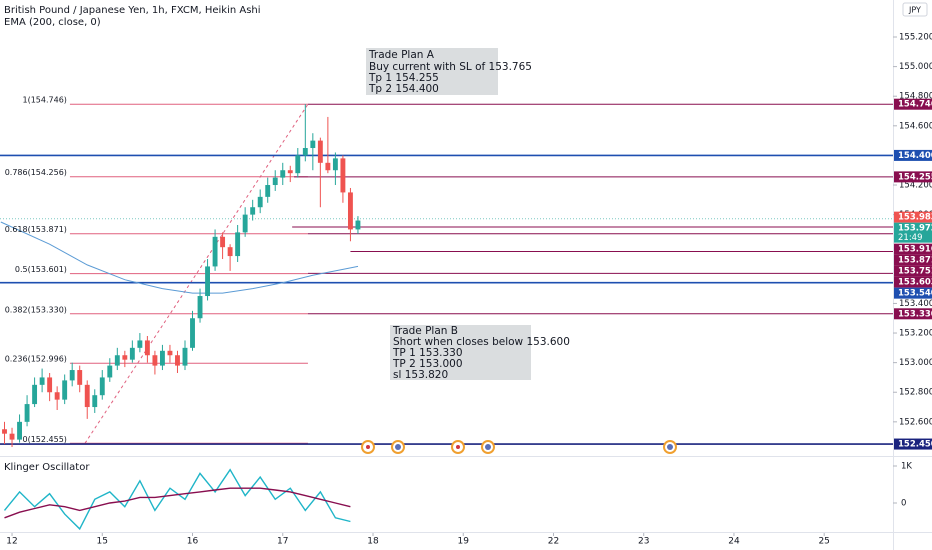 This screenshot has height=550, width=932. Describe the element at coordinates (915, 38) in the screenshot. I see `y-tick-label: 155.200` at that location.